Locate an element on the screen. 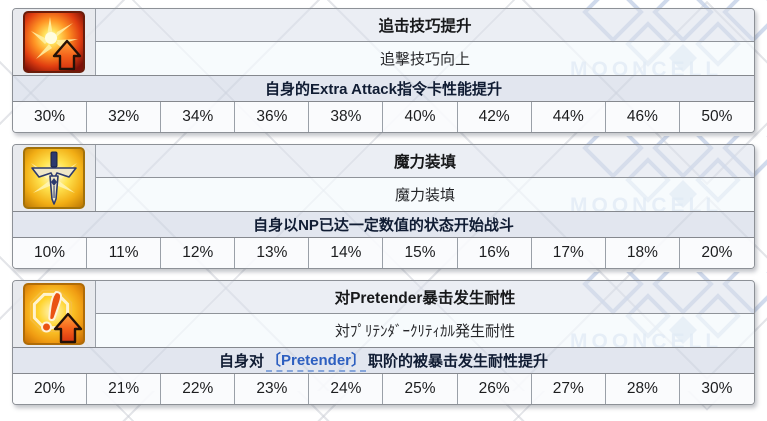  level-value: 50% is located at coordinates (717, 116).